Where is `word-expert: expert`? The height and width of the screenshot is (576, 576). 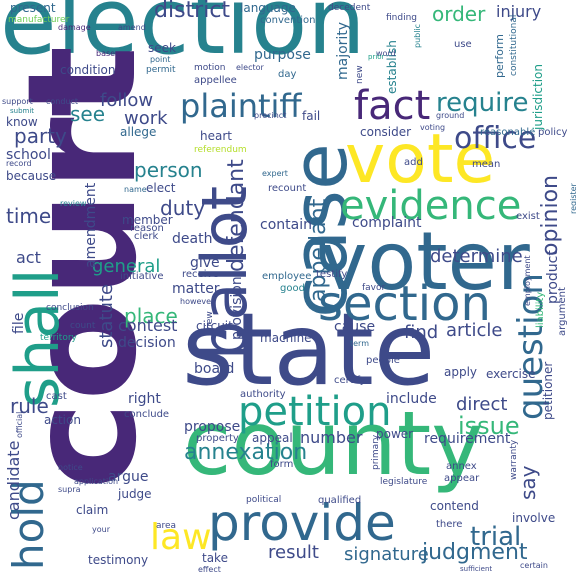 word-expert: expert is located at coordinates (275, 173).